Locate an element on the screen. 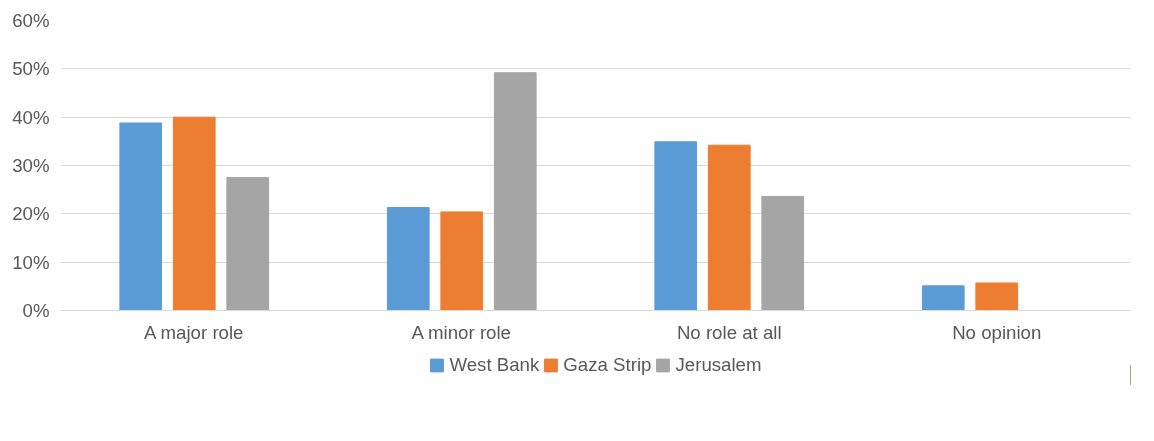  y-tick-label: 30% is located at coordinates (31, 165).